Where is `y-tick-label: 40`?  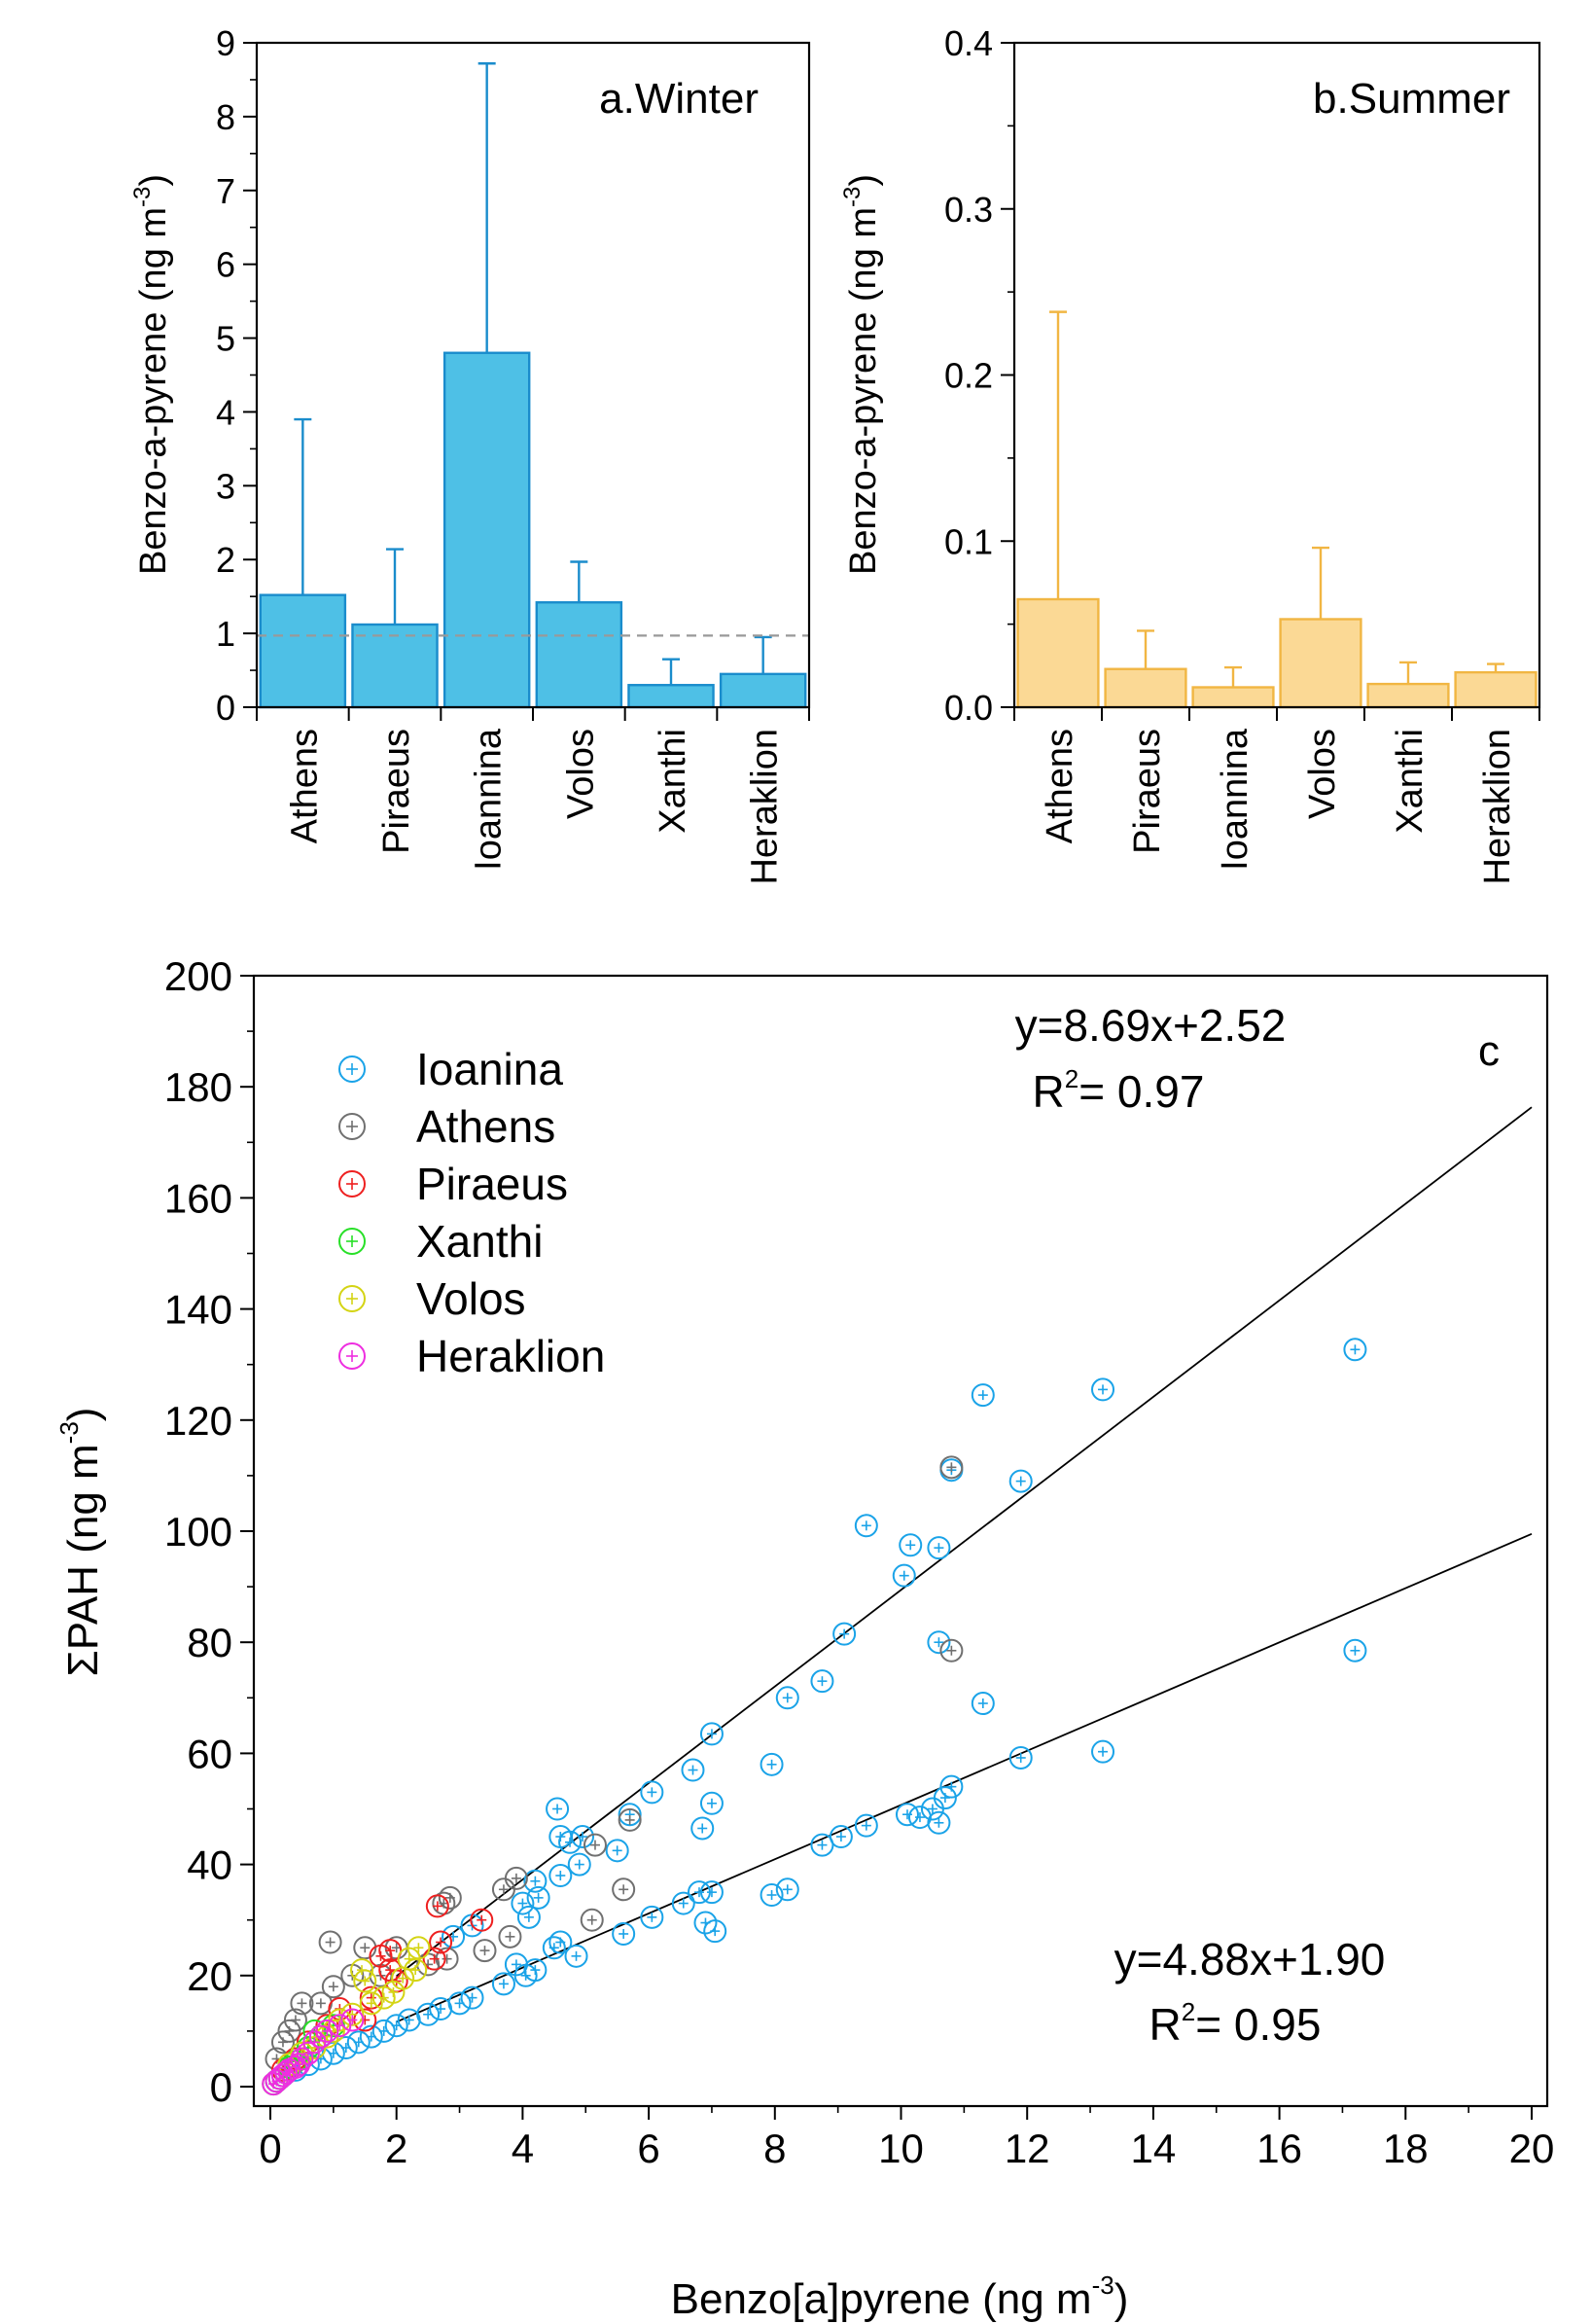
y-tick-label: 40 is located at coordinates (209, 1865).